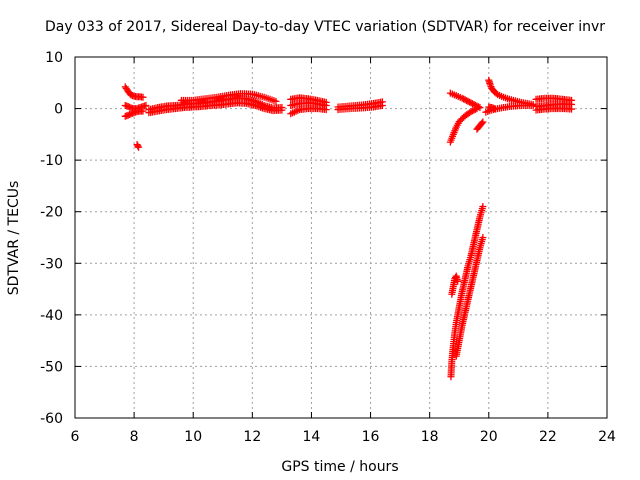 The height and width of the screenshot is (480, 640). Describe the element at coordinates (252, 437) in the screenshot. I see `x-tick-label: 12` at that location.